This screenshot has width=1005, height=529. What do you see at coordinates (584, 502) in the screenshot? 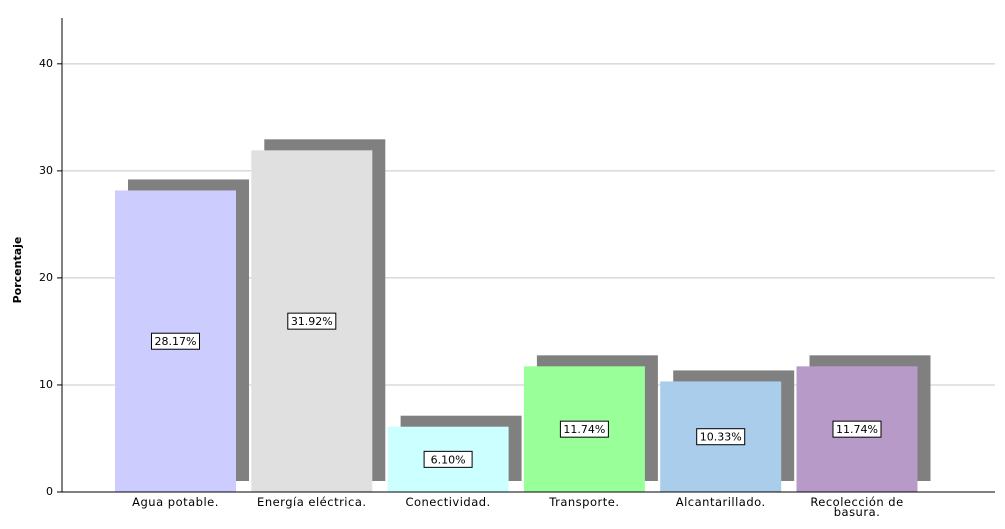
I see `x-tick-label: Transporte.` at bounding box center [584, 502].